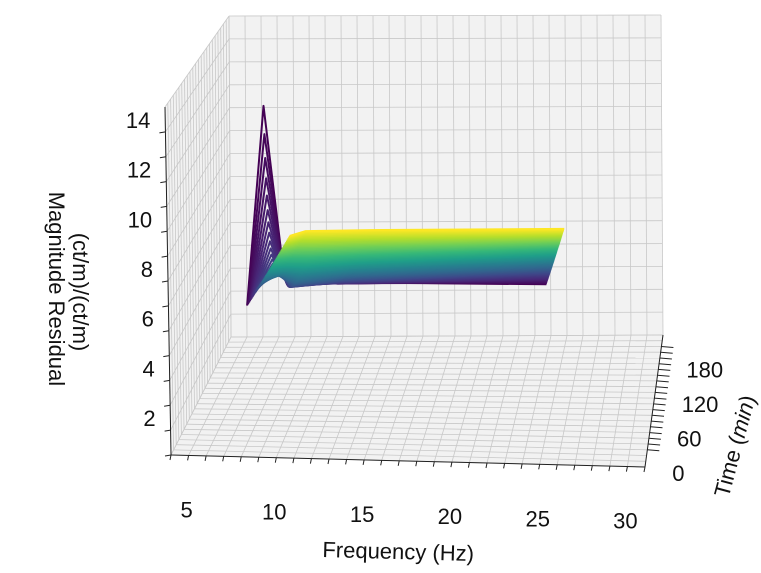  I want to click on y-tick-label: 0, so click(678, 473).